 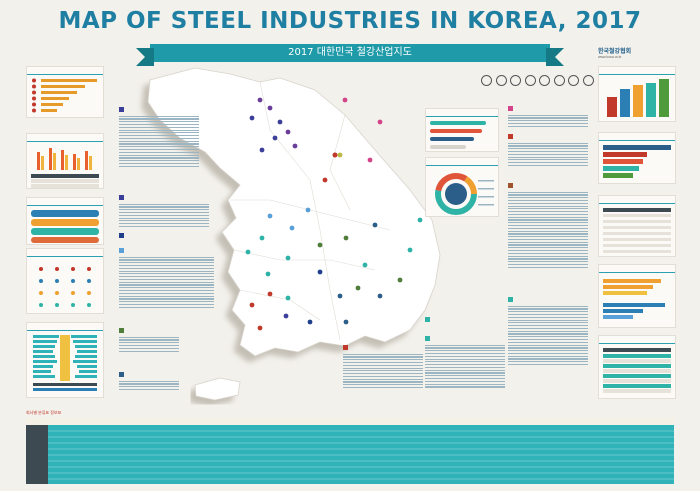 What do you see at coordinates (464, 194) in the screenshot?
I see `center-donut-chart` at bounding box center [464, 194].